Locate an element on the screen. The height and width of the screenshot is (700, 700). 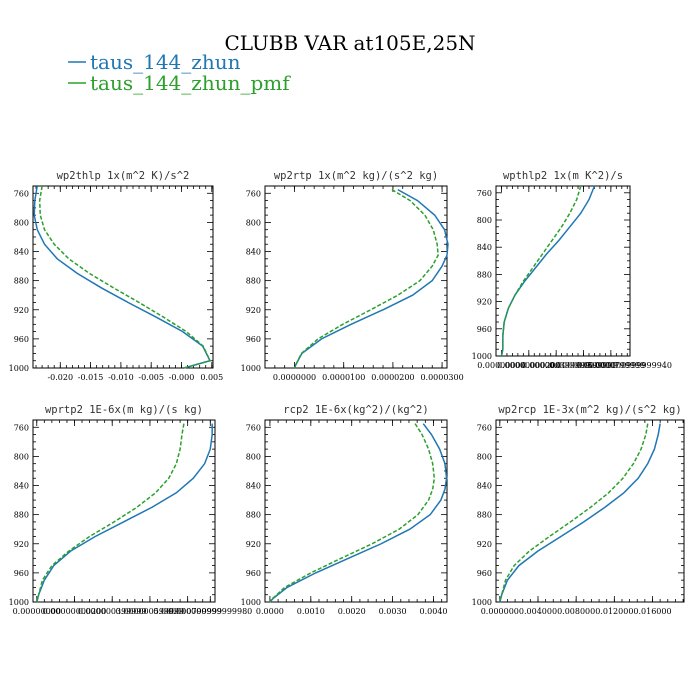
x-tick-label: 0.012000 is located at coordinates (614, 611).